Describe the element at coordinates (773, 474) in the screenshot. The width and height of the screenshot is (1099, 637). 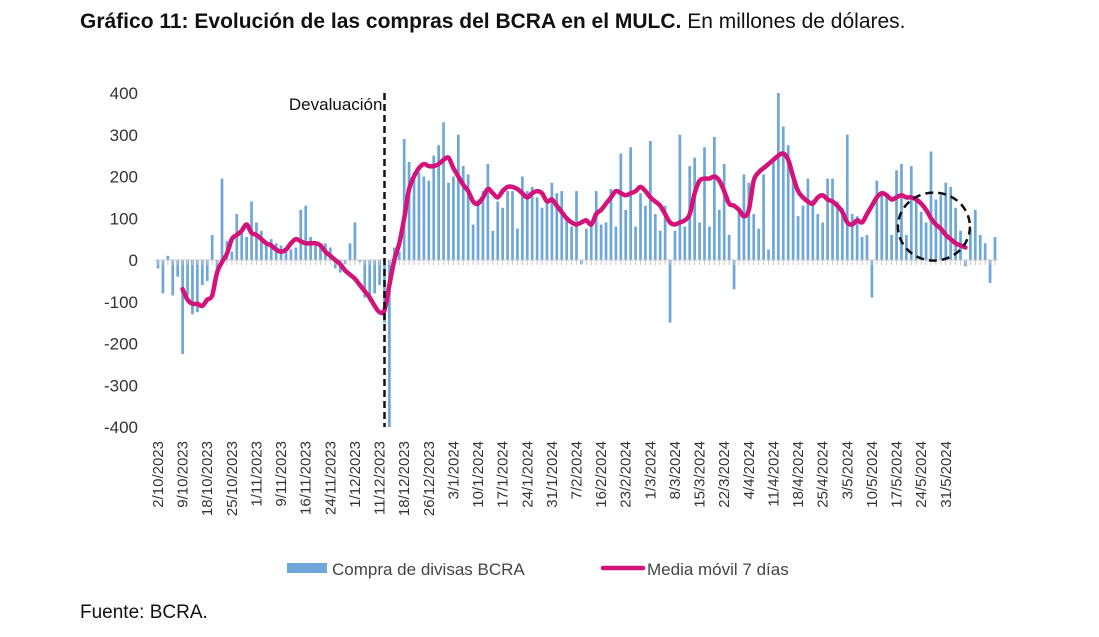
I see `x-tick-label: 11/4/2024` at that location.